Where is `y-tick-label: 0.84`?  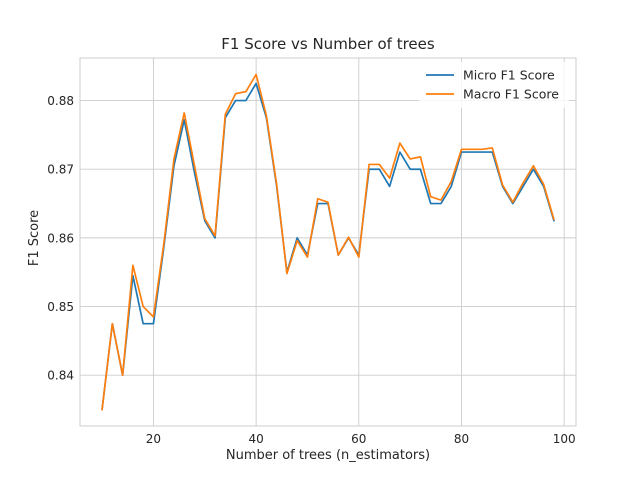
y-tick-label: 0.84 is located at coordinates (60, 376).